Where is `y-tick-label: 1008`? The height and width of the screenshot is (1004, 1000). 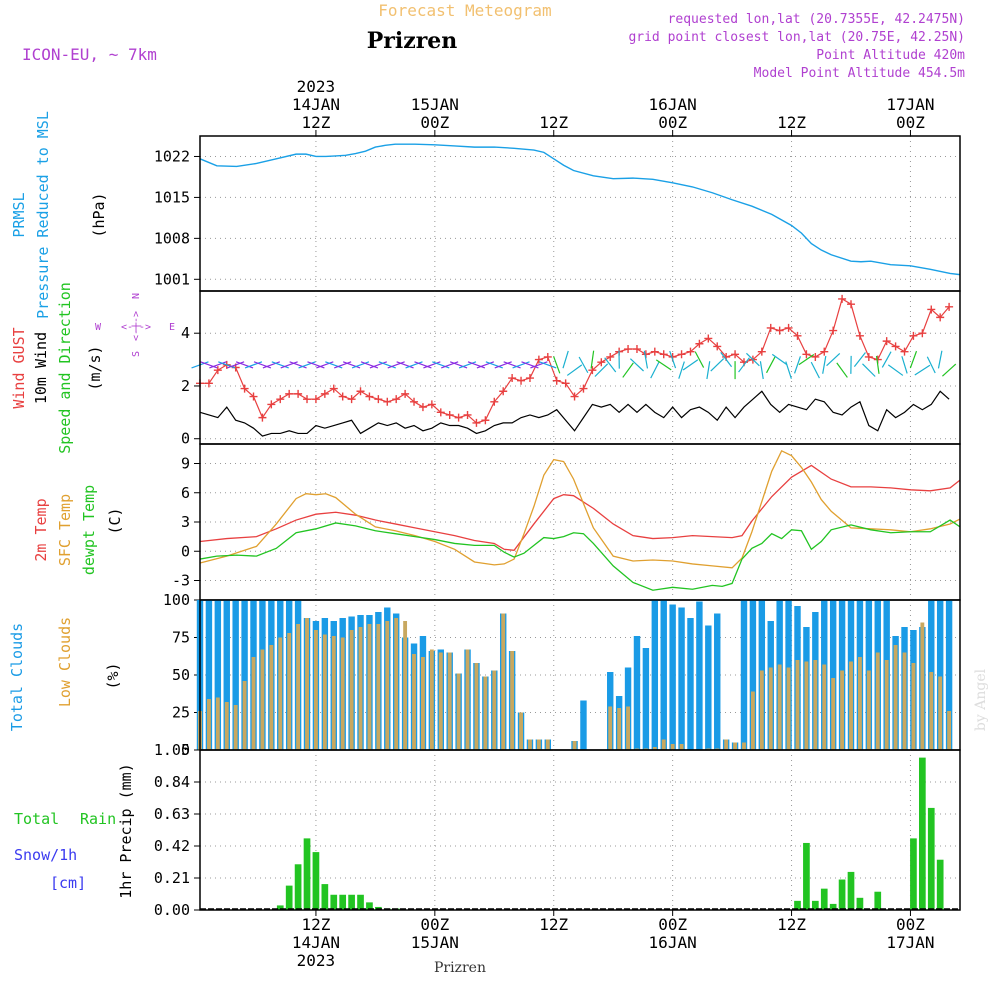 y-tick-label: 1008 is located at coordinates (172, 238).